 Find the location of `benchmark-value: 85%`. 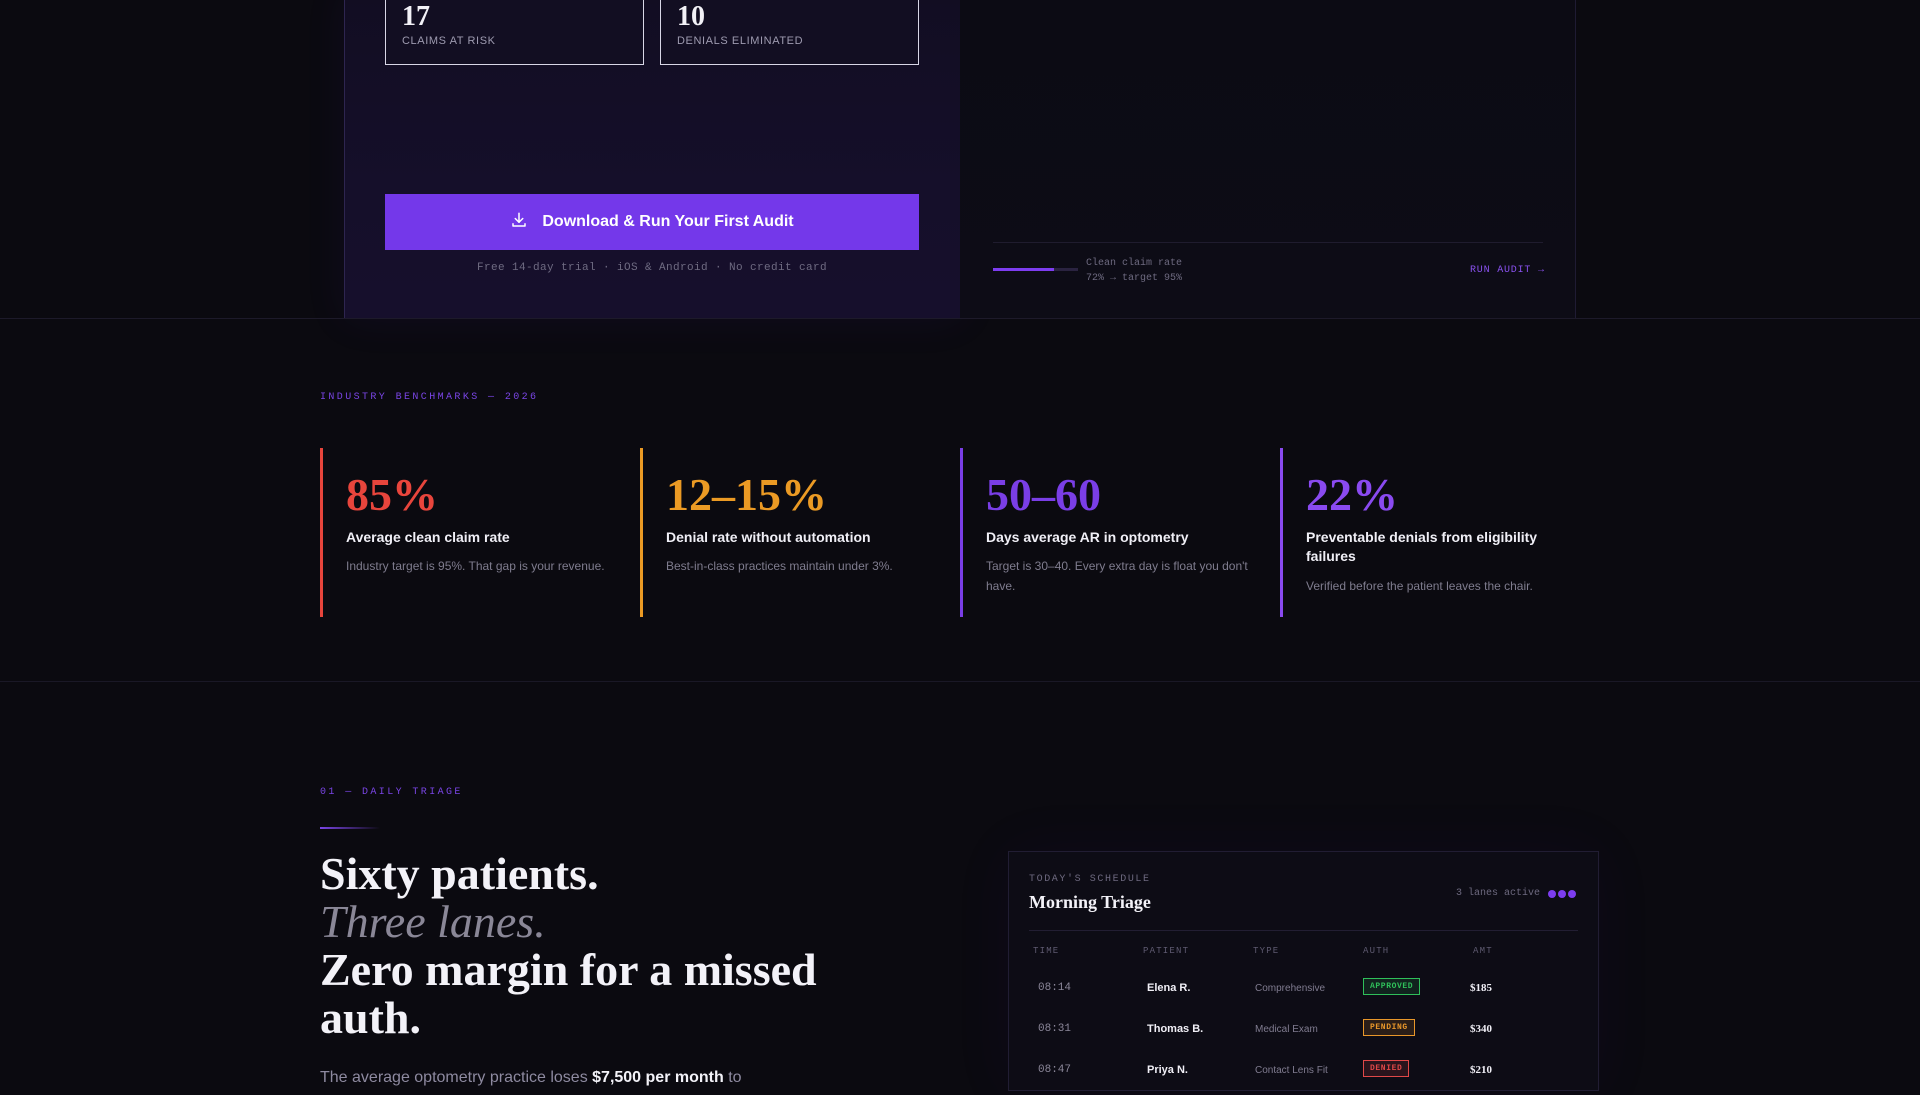

benchmark-value: 85% is located at coordinates (392, 494).